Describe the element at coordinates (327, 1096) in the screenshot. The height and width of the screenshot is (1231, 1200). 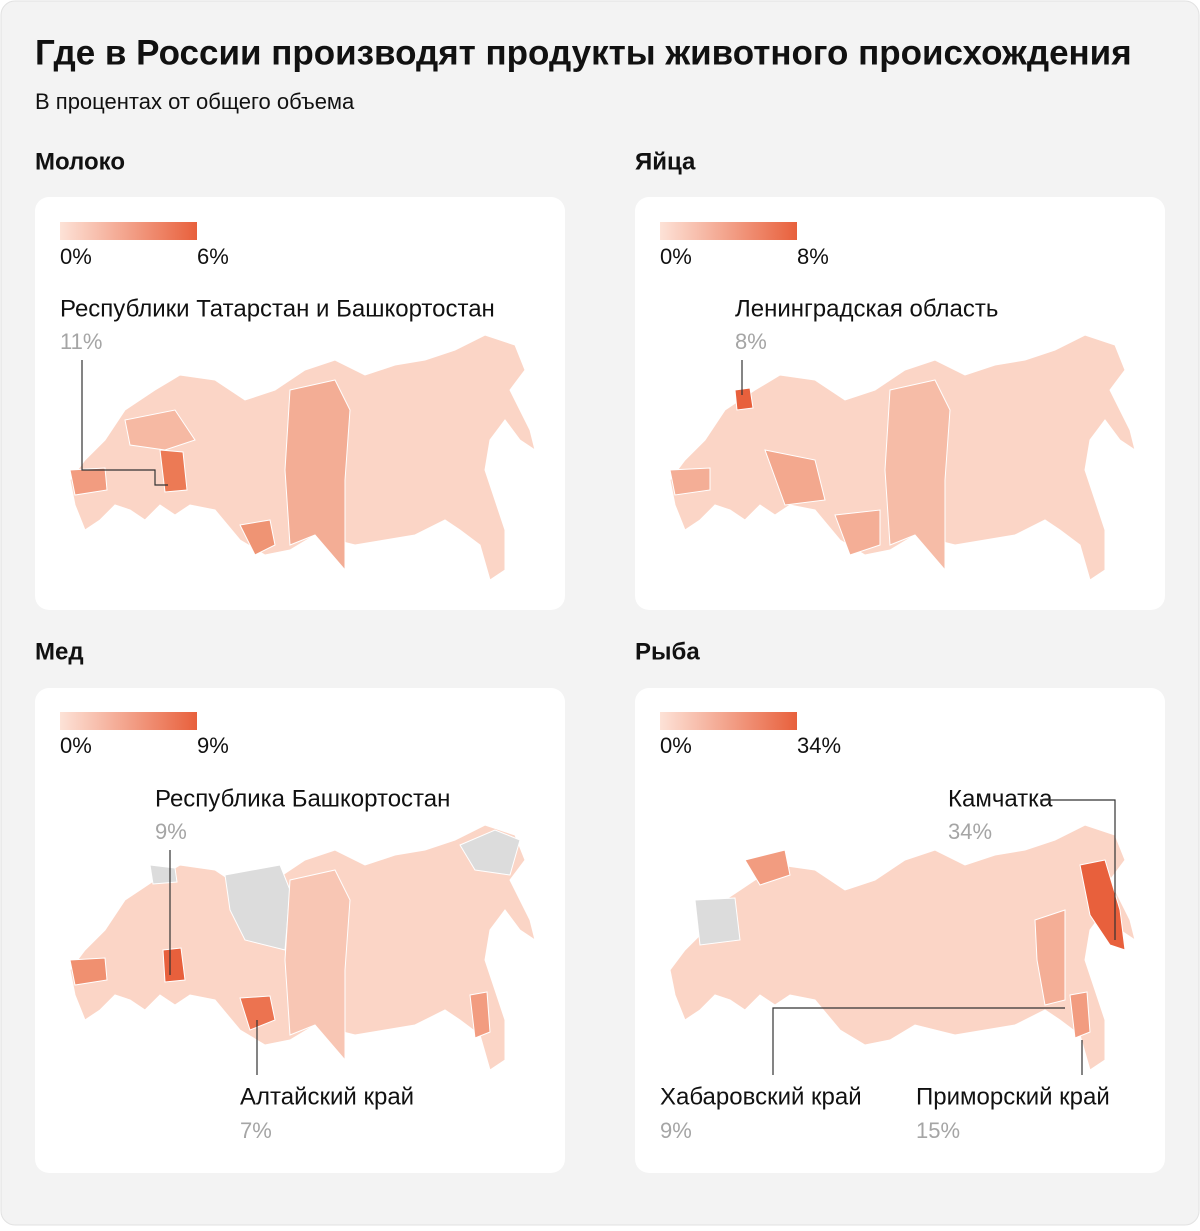
I see `callout-label: Алтайский край` at that location.